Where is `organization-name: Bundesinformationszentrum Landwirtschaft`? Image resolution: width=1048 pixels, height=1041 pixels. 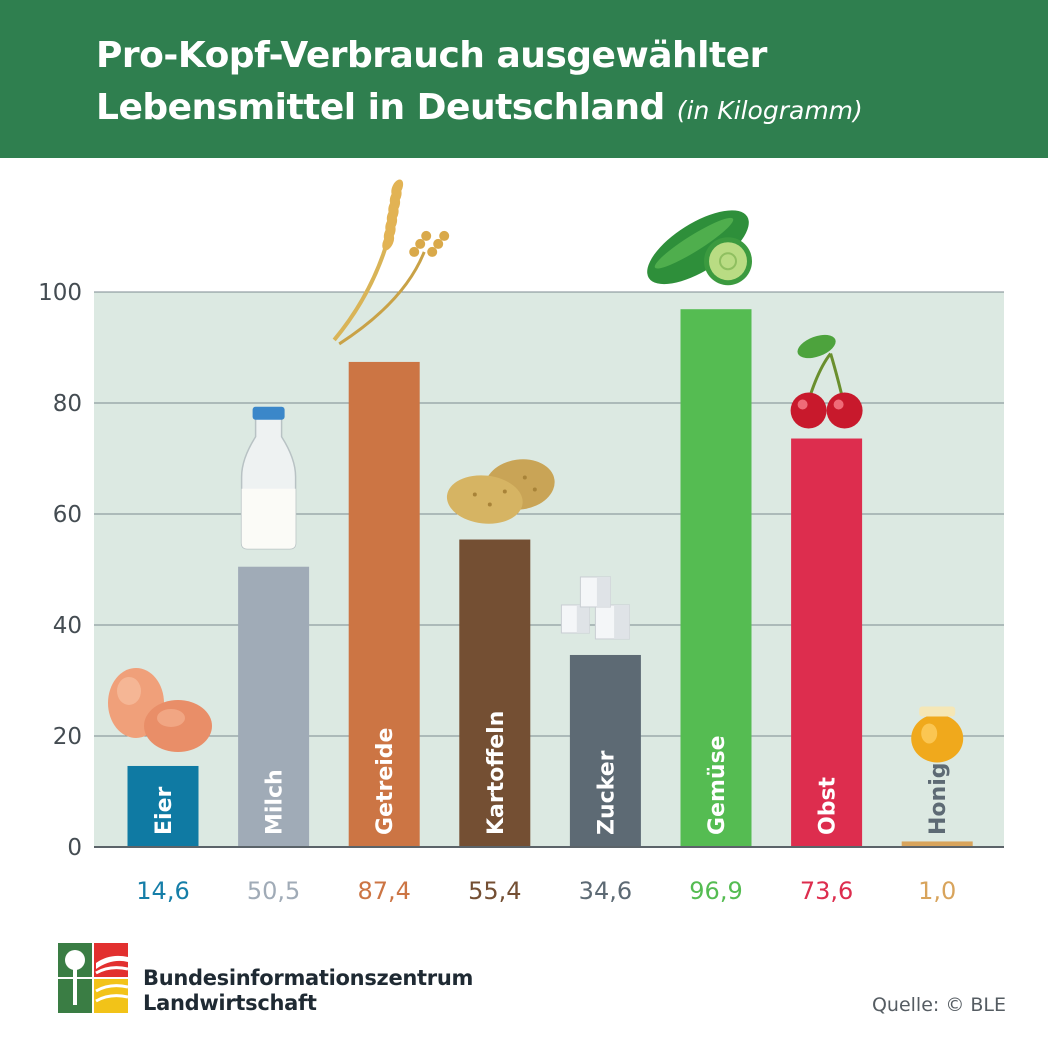
organization-name: Bundesinformationszentrum Landwirtschaft is located at coordinates (308, 991).